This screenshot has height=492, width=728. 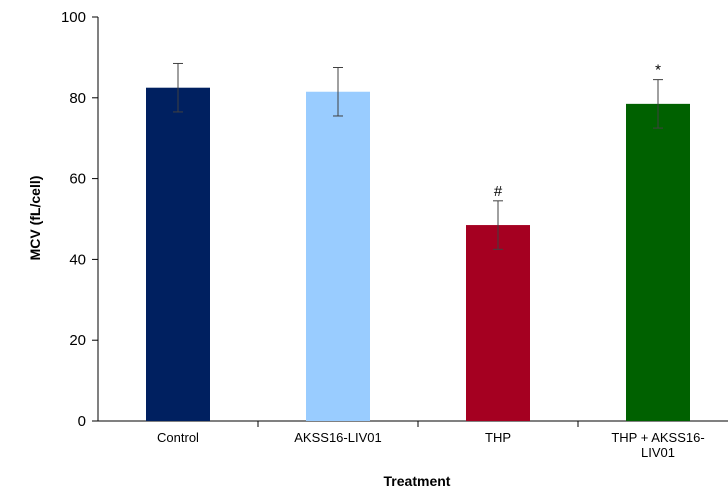 What do you see at coordinates (82, 421) in the screenshot?
I see `y-tick-label: 0` at bounding box center [82, 421].